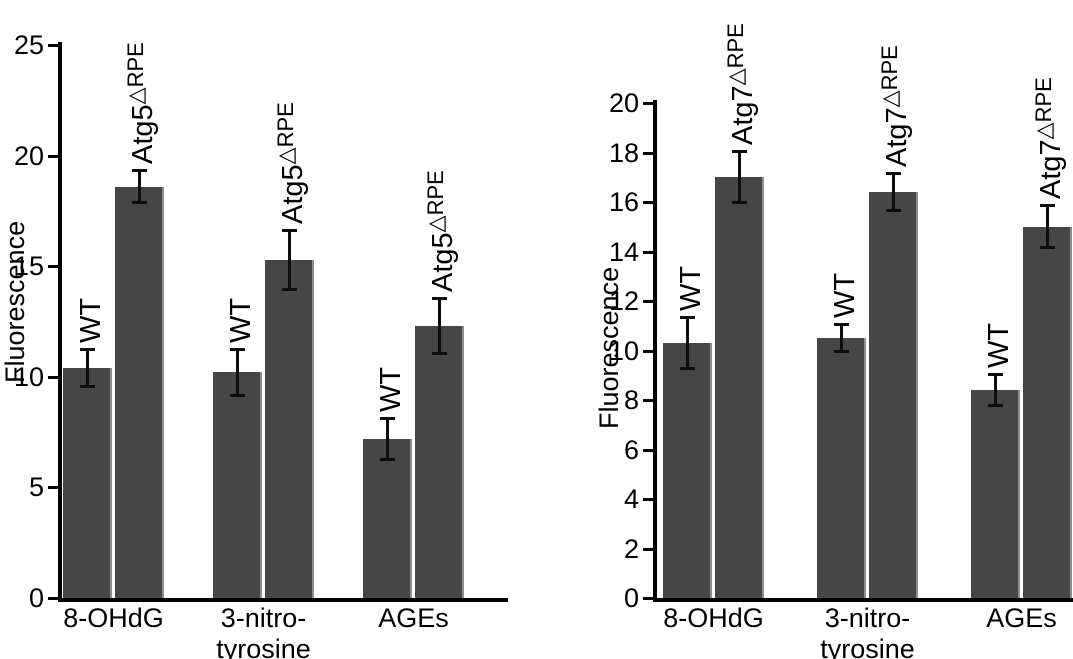 The image size is (1073, 659). Describe the element at coordinates (863, 600) in the screenshot. I see `x-axis` at that location.